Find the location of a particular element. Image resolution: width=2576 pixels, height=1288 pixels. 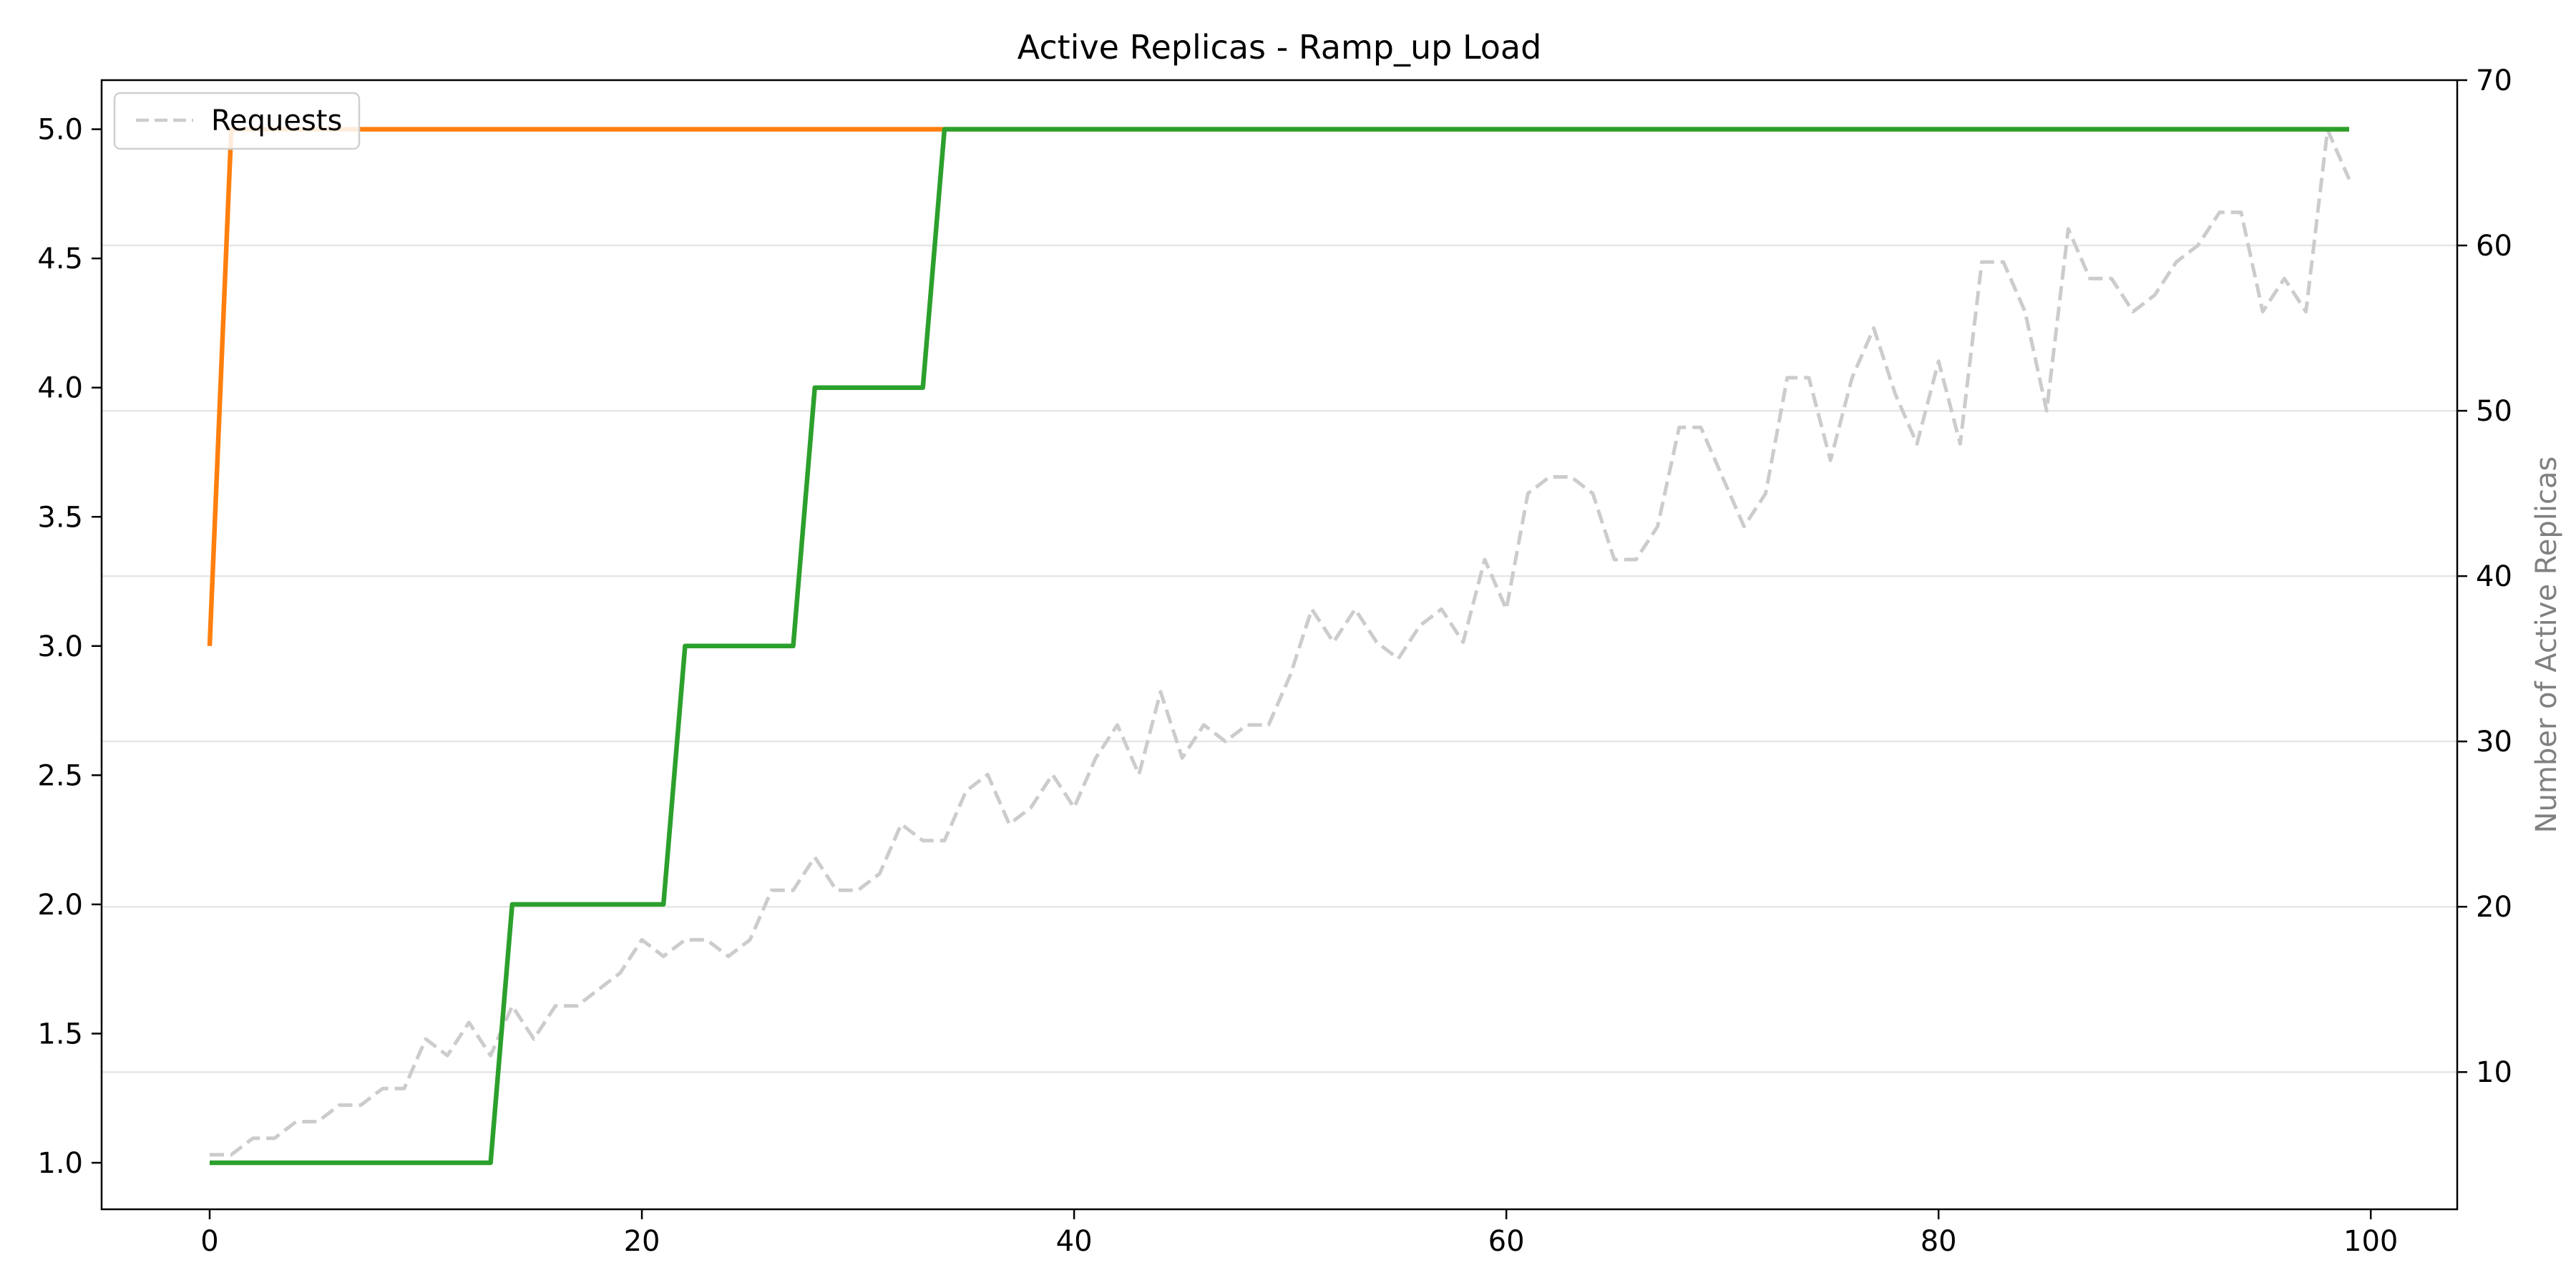

x-tick-label: 40 is located at coordinates (1074, 1241).